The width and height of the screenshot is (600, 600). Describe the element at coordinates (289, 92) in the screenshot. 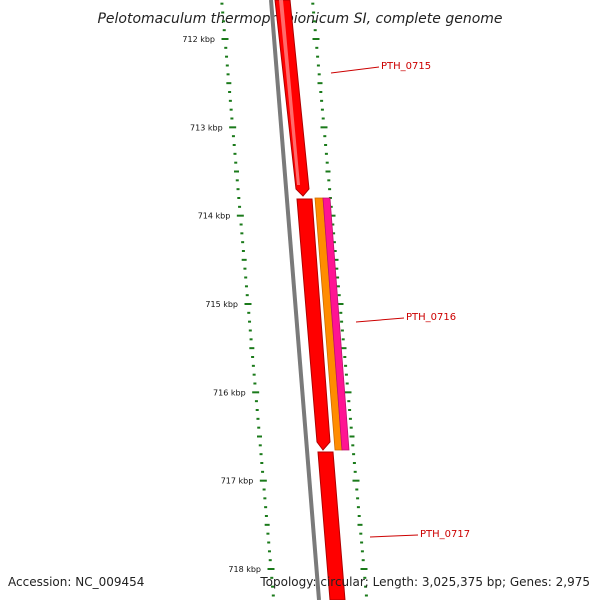

I see `gene-pth-0715-highlight` at that location.